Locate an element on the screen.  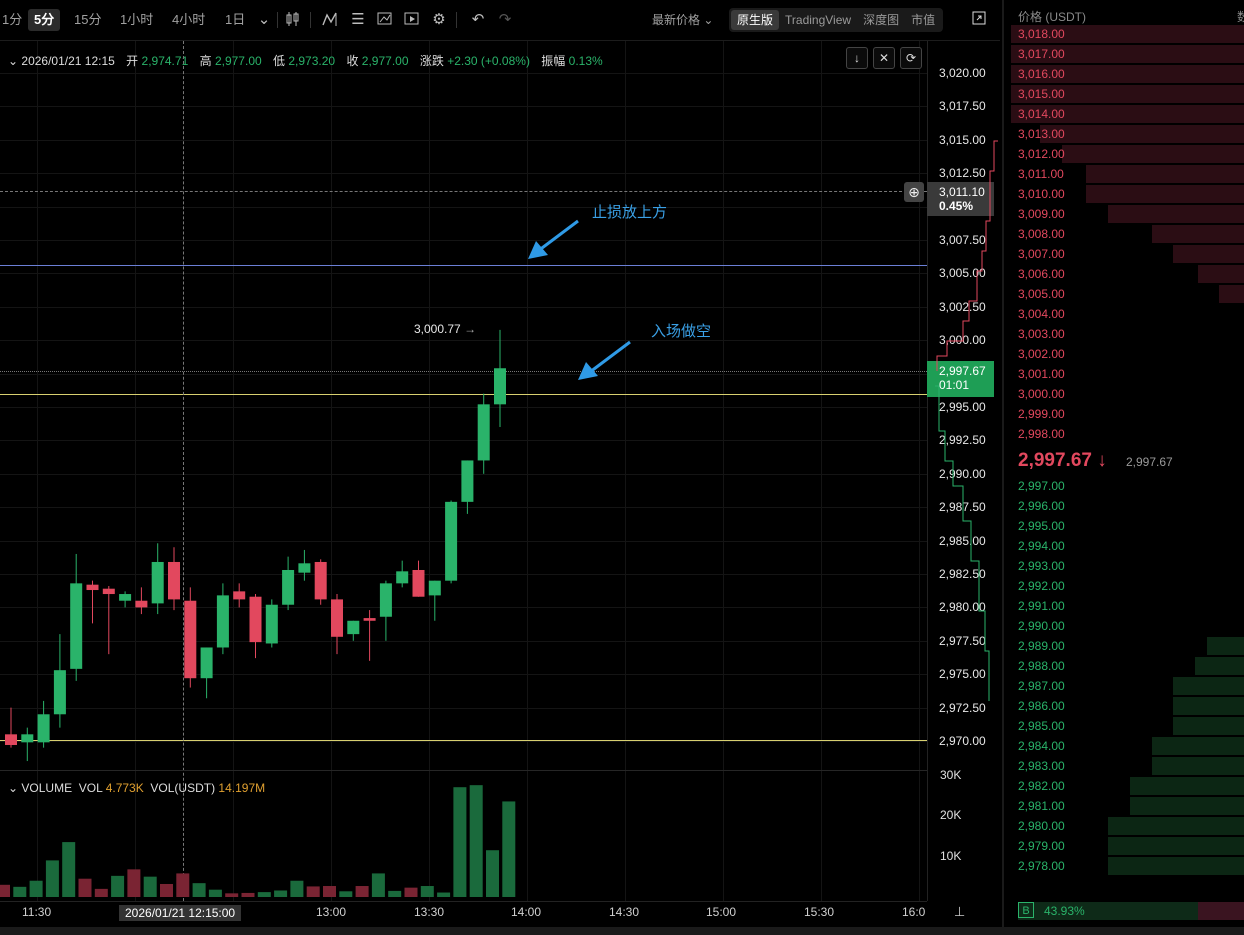
undo-icon: ↶ is located at coordinates (478, 19).